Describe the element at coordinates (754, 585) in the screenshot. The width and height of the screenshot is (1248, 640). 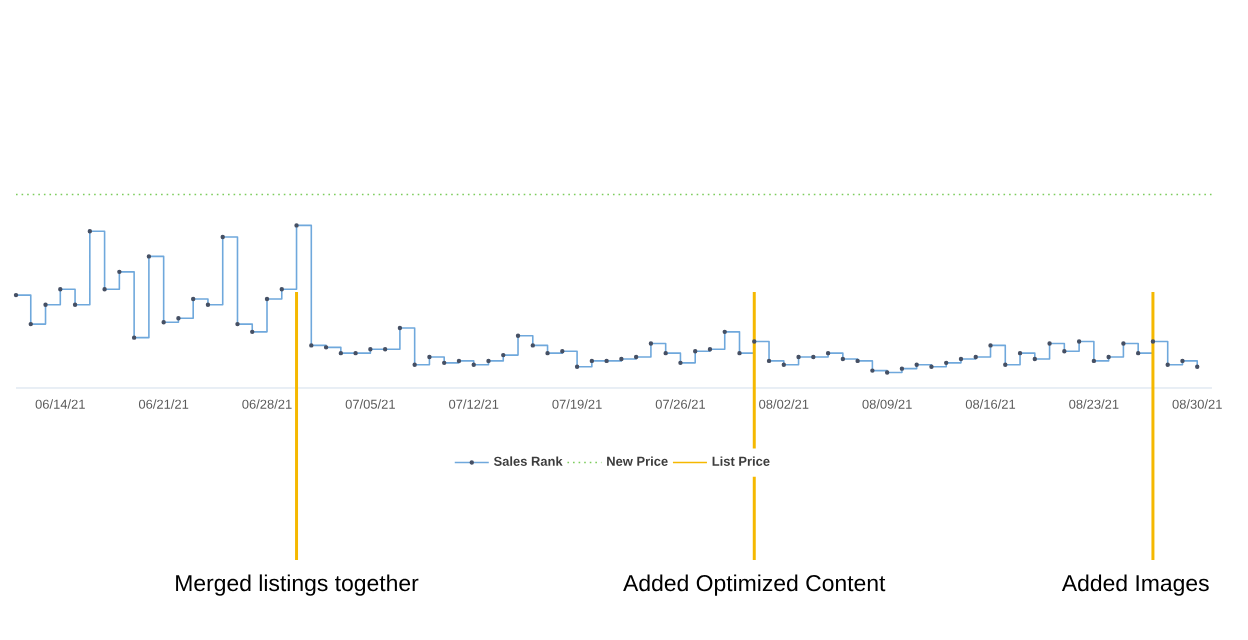
I see `ref-line-label: Added Optimized Content` at that location.